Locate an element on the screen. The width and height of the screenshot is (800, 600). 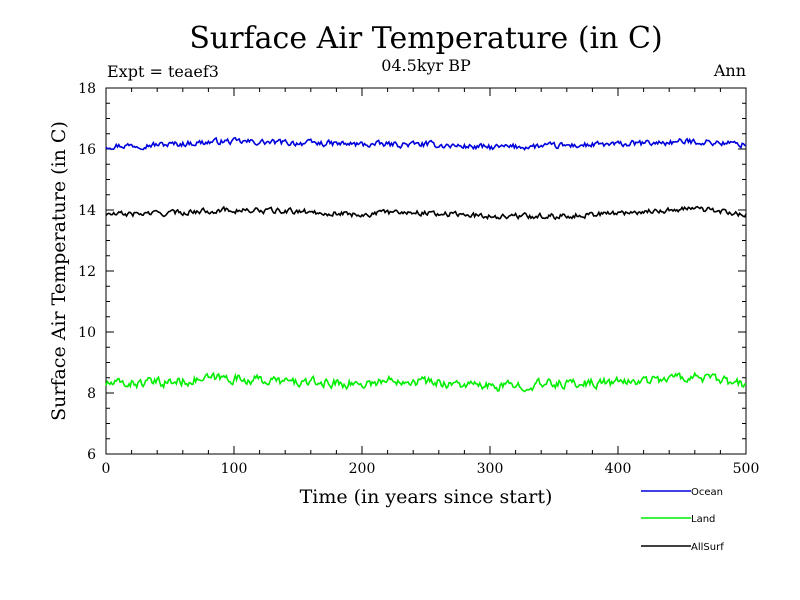
chart-subtitle: 04.5kyr BP is located at coordinates (426, 65).